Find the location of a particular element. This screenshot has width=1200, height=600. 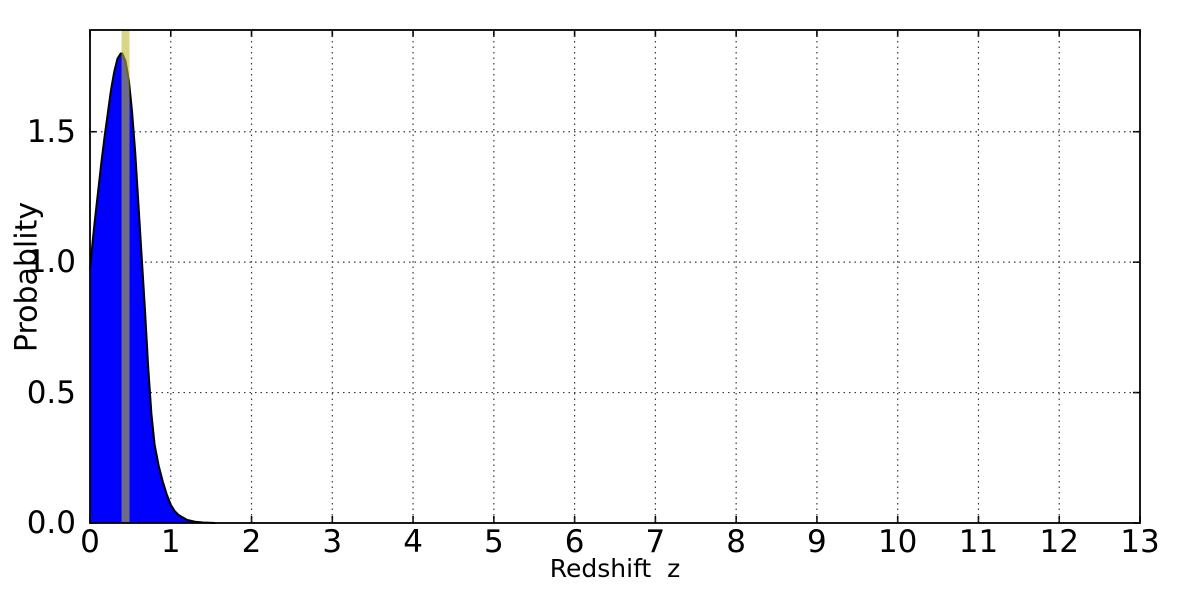

pdf-fill is located at coordinates (153, 288).